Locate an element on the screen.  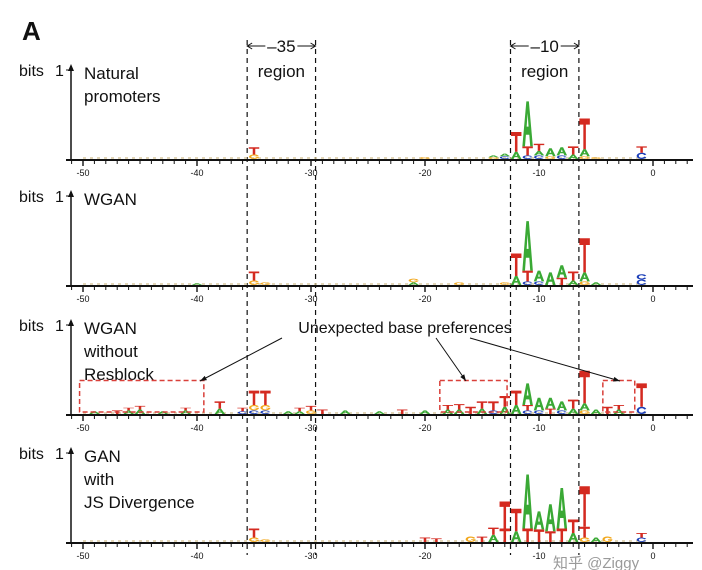
x-tick-label: -20 is located at coordinates (424, 556).